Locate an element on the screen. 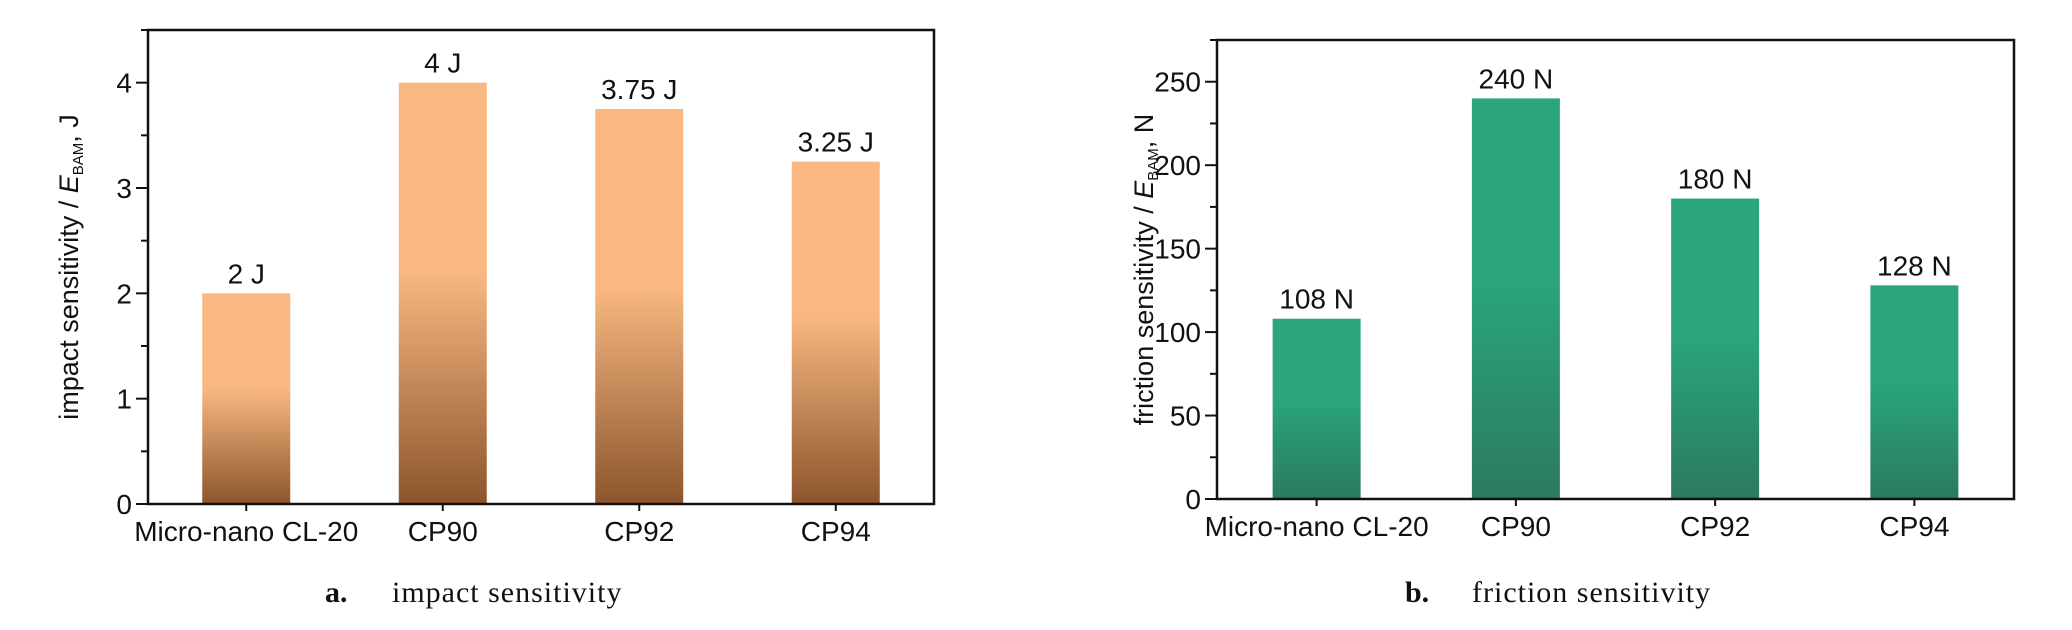 The image size is (2072, 630). y-axis-label: friction sensitivity / EBAM, N is located at coordinates (1145, 270).